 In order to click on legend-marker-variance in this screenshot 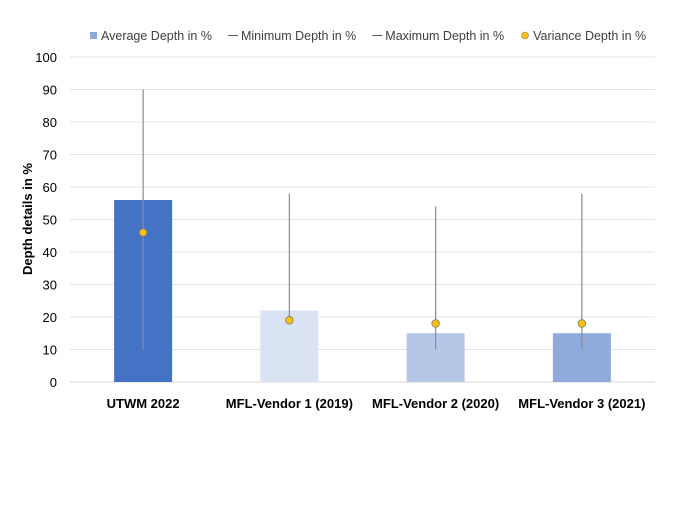, I will do `click(525, 35)`.